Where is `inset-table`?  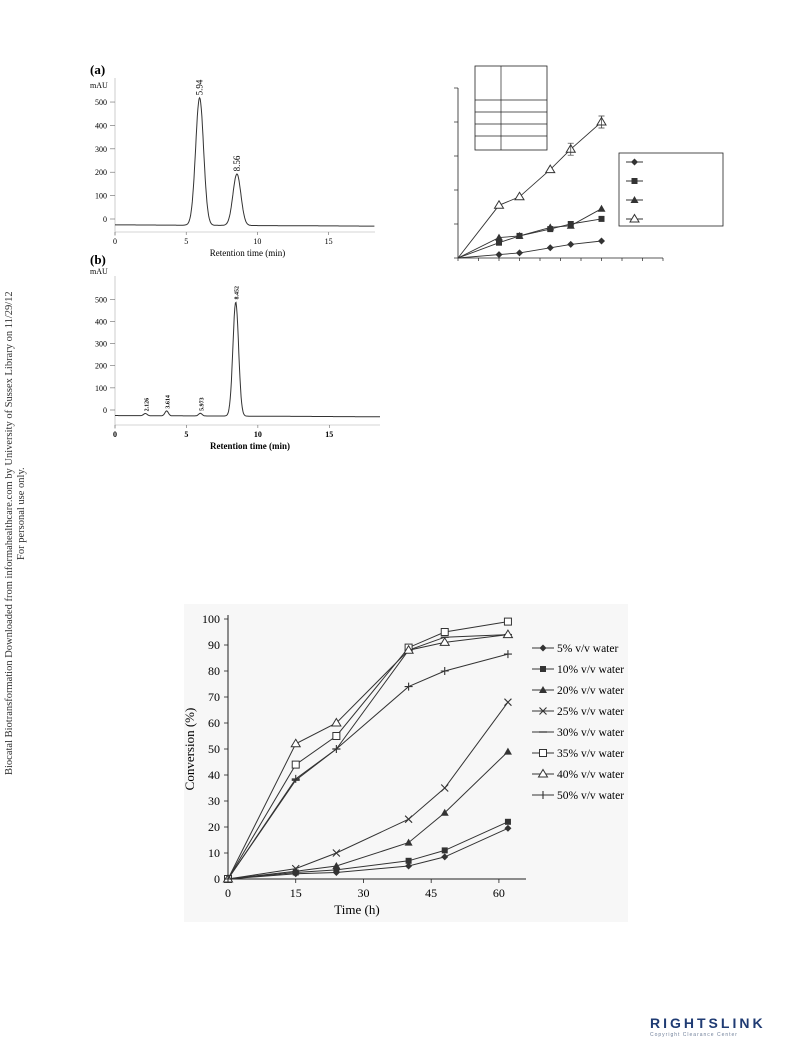 inset-table is located at coordinates (511, 108).